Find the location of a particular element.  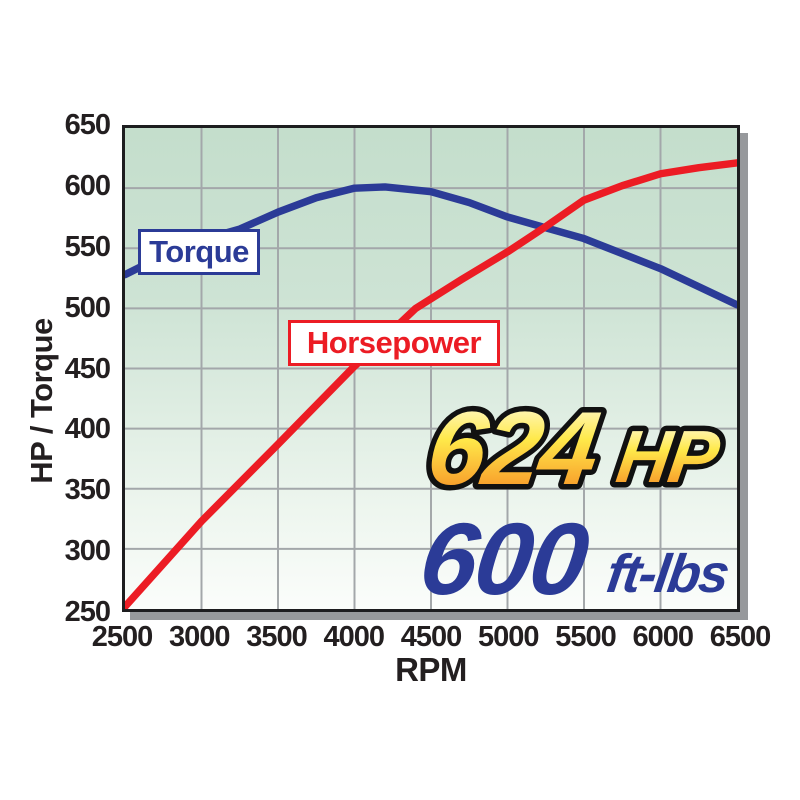

y-tick-label: 650 is located at coordinates (87, 125).